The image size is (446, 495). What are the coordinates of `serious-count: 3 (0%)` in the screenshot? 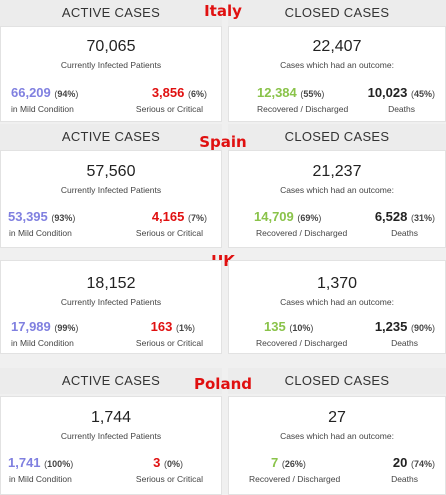 It's located at (168, 462).